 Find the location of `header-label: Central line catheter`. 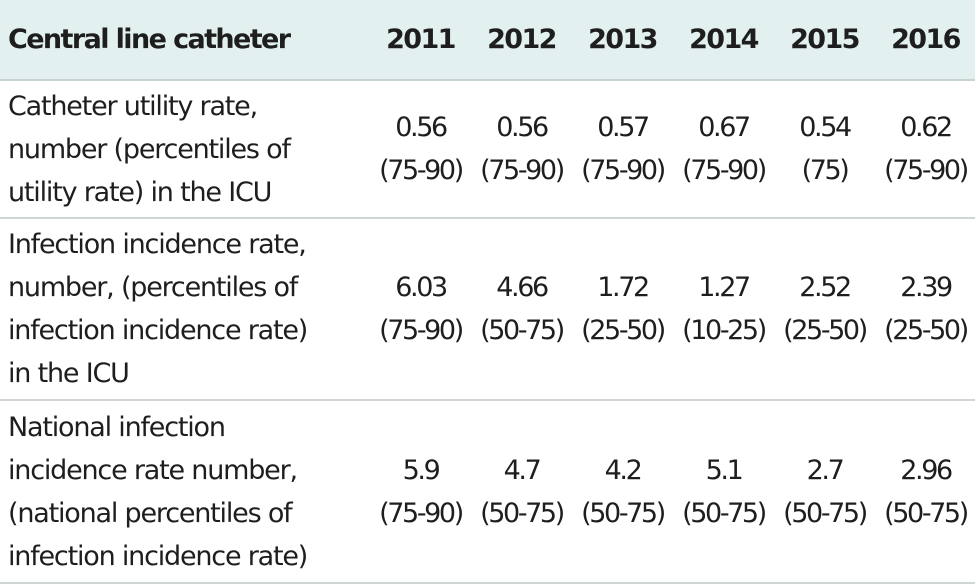

header-label: Central line catheter is located at coordinates (185, 40).